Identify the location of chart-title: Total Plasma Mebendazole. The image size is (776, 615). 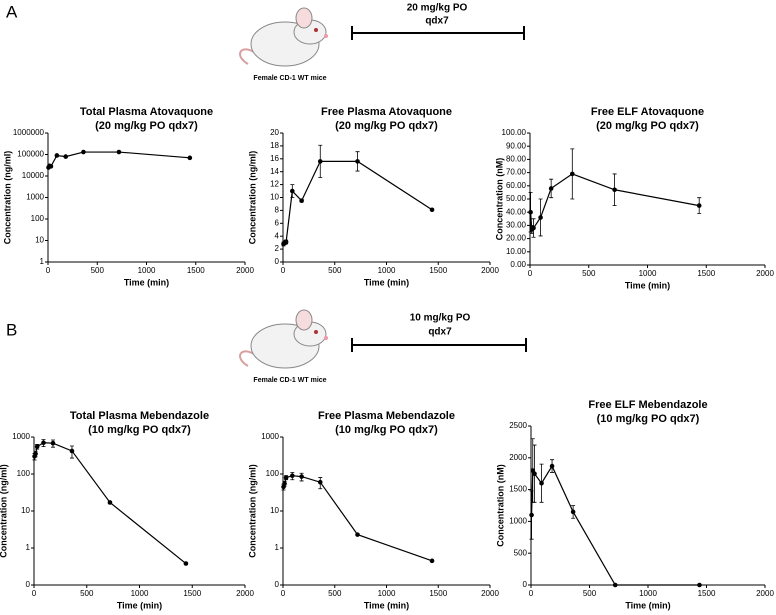
(139, 416).